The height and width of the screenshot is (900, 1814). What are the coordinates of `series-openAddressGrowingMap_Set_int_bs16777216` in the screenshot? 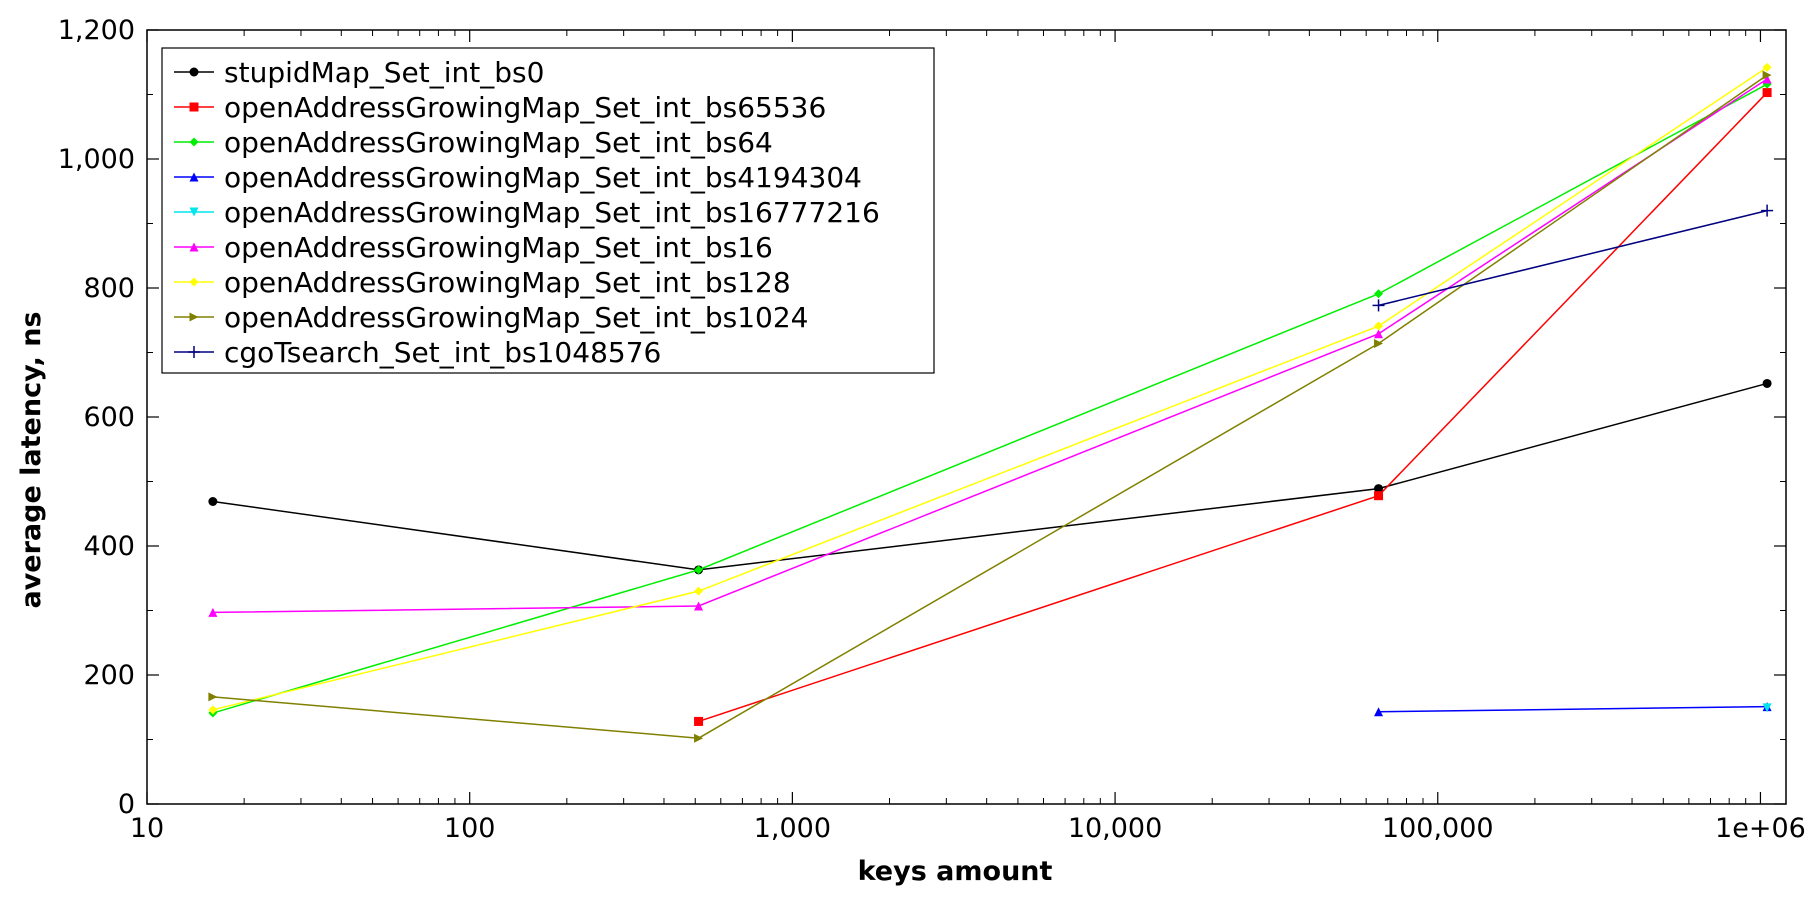 It's located at (1767, 708).